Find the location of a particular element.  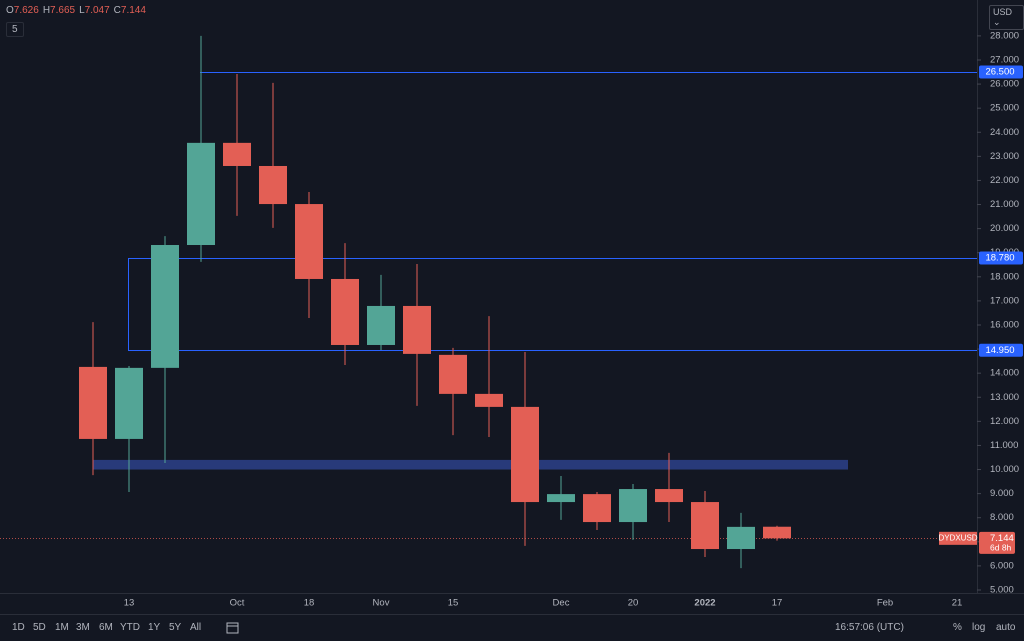

level-label: 14.950 is located at coordinates (999, 350).